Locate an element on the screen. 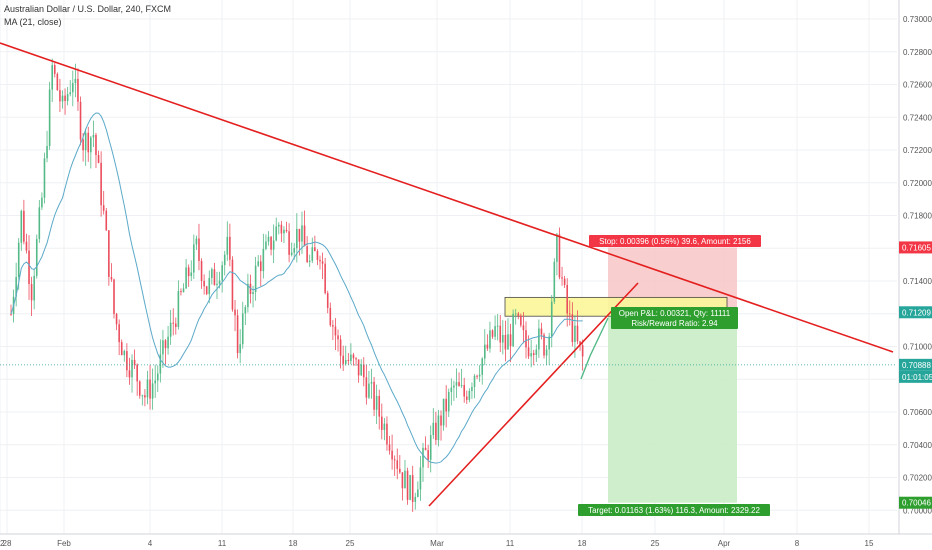  ma-legend: MA (21, close) is located at coordinates (33, 22).